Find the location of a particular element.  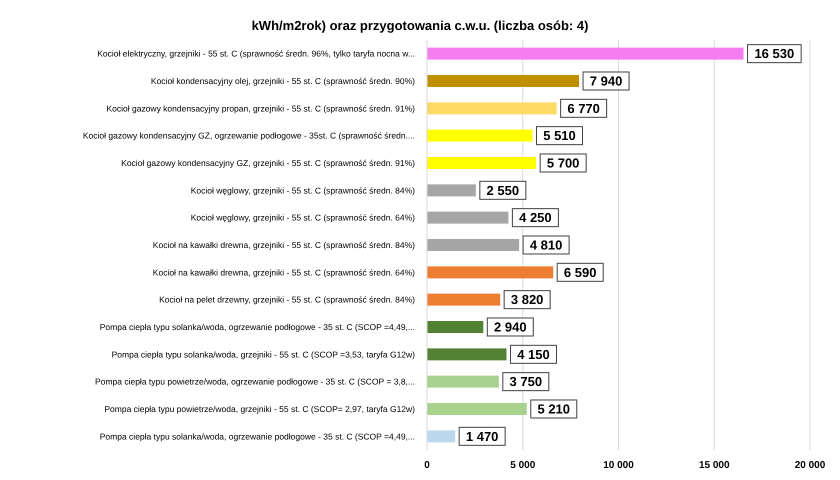

data-label: 16 530 is located at coordinates (774, 54).